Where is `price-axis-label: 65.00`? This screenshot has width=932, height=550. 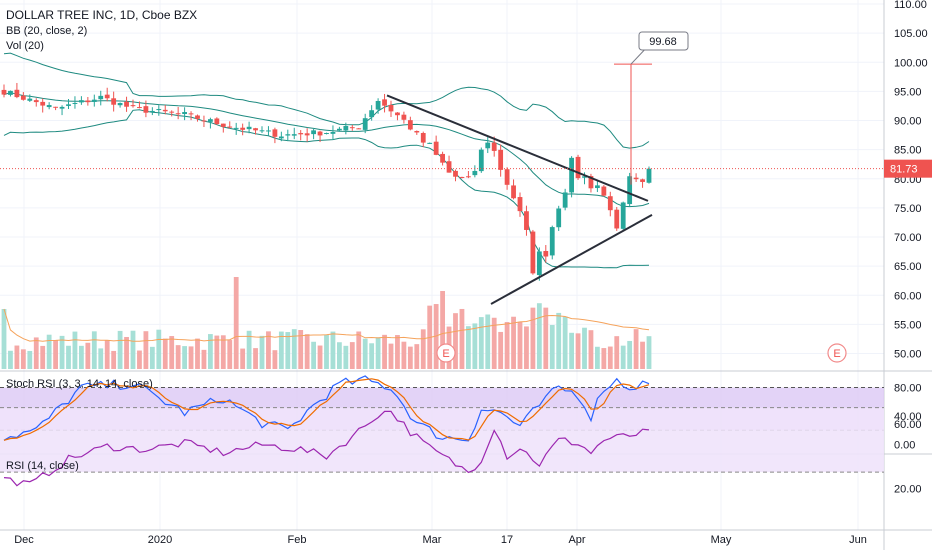
price-axis-label: 65.00 is located at coordinates (908, 267).